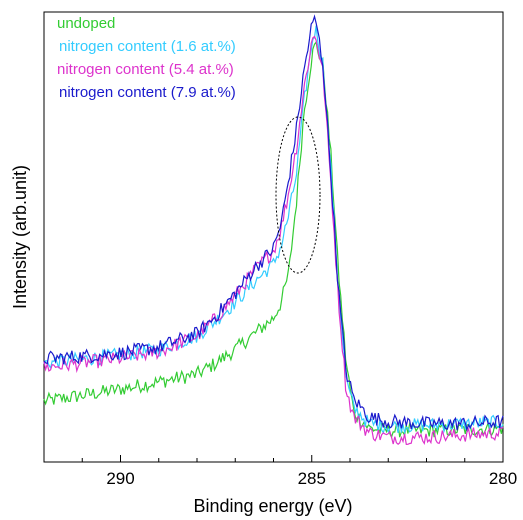 The image size is (523, 520). I want to click on x-axis-title: Binding energy (eV), so click(272, 506).